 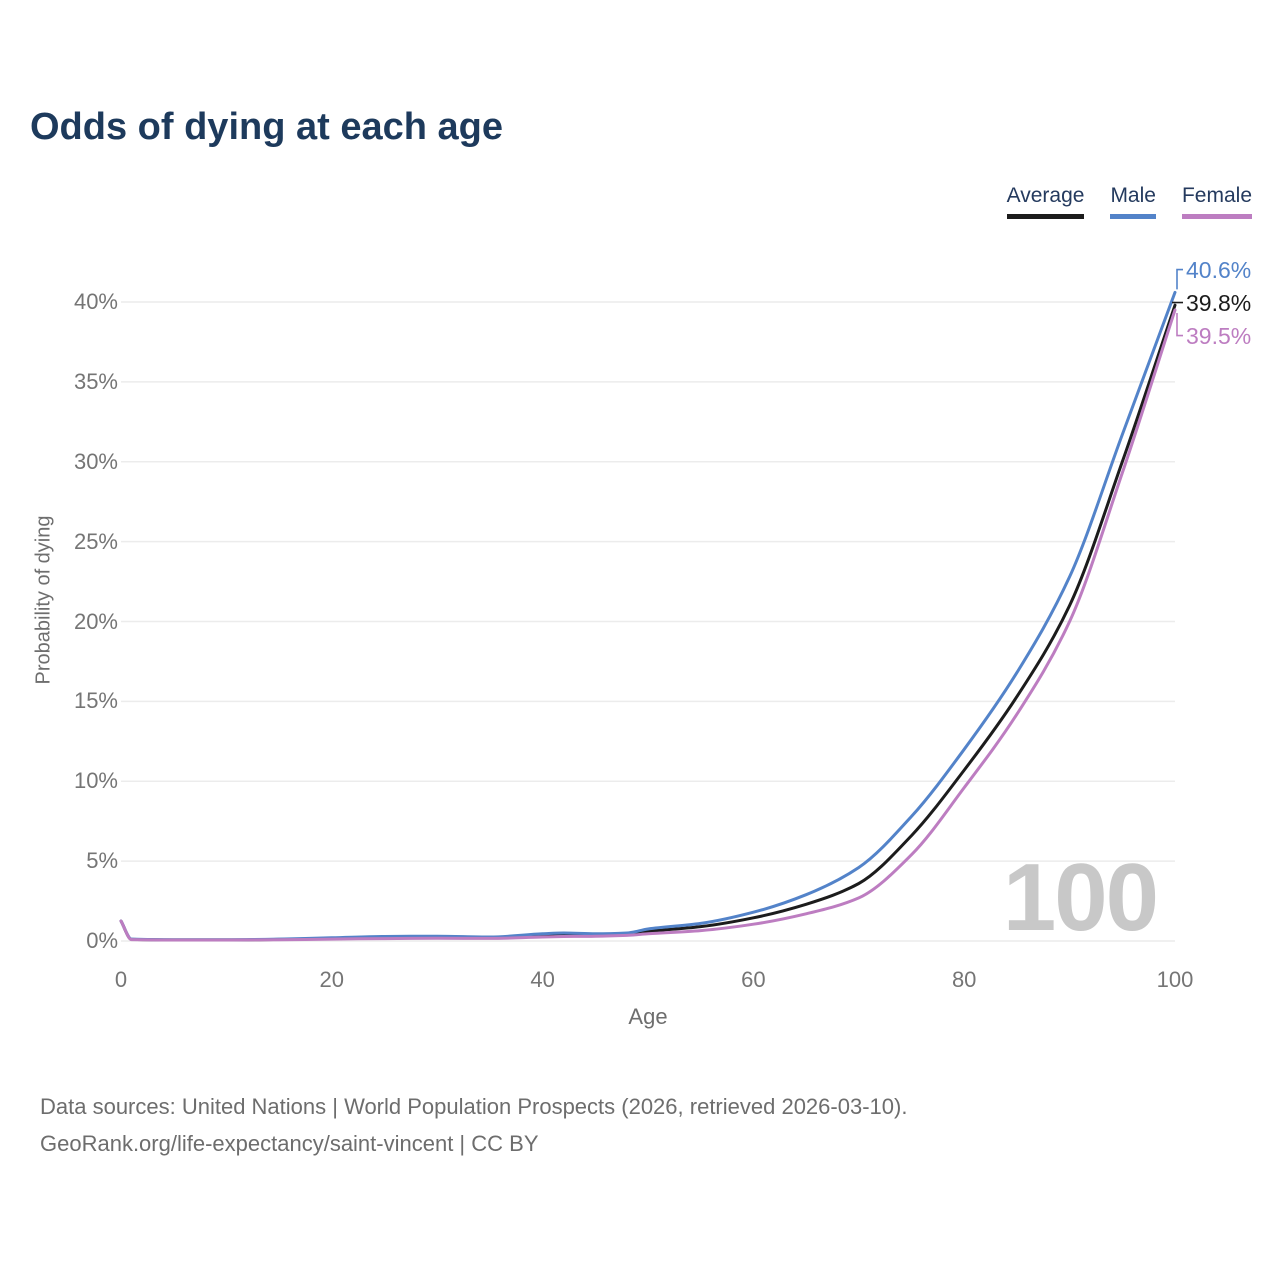 I want to click on y-tick-label: 10%, so click(x=95, y=781).